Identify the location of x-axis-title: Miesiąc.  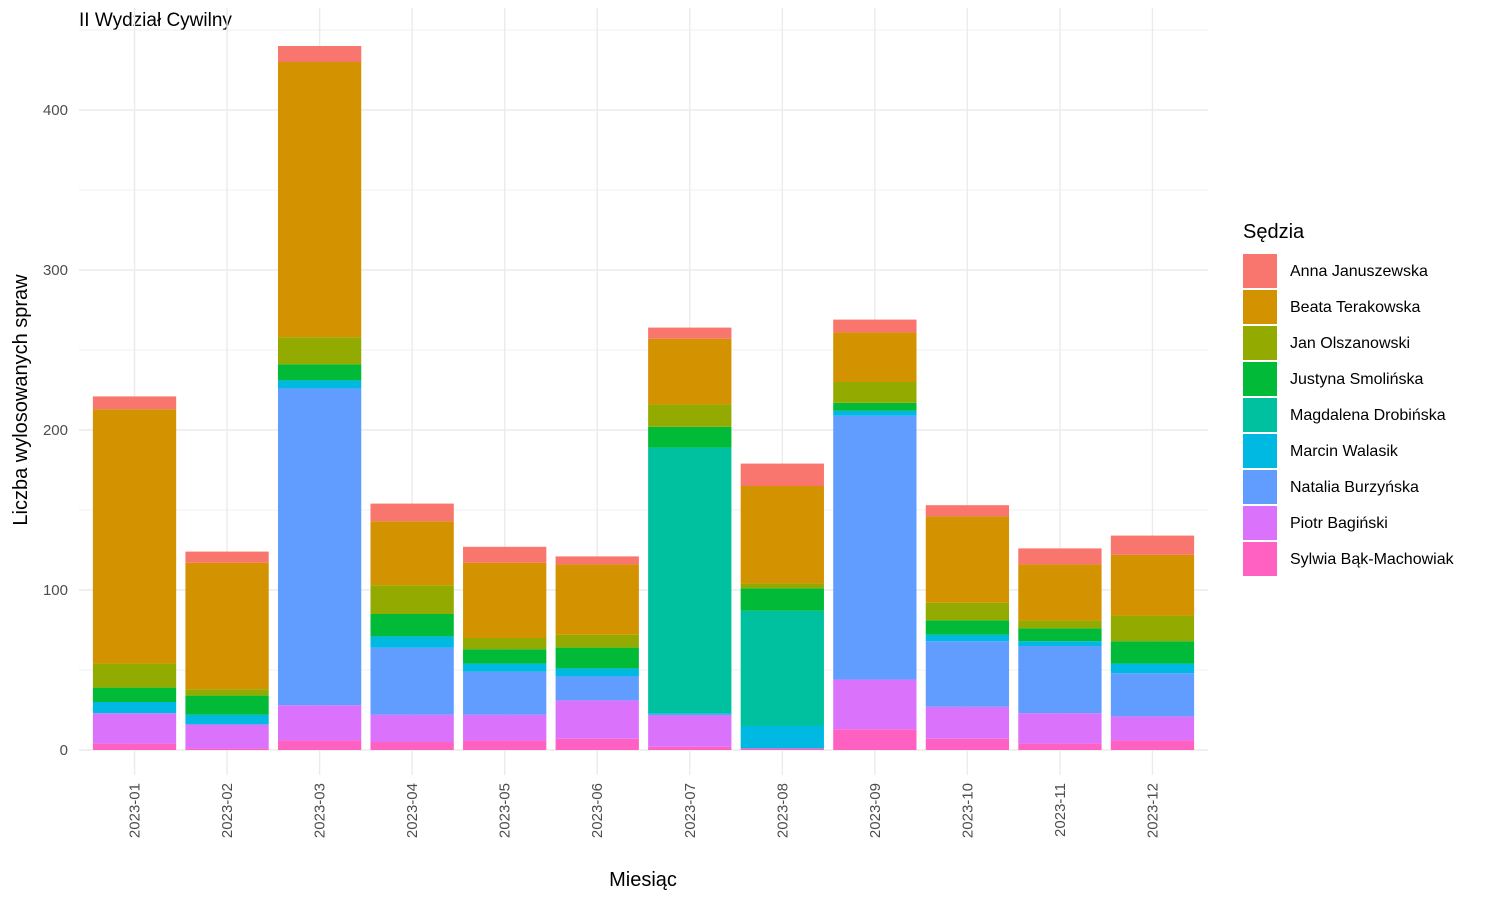
(643, 880).